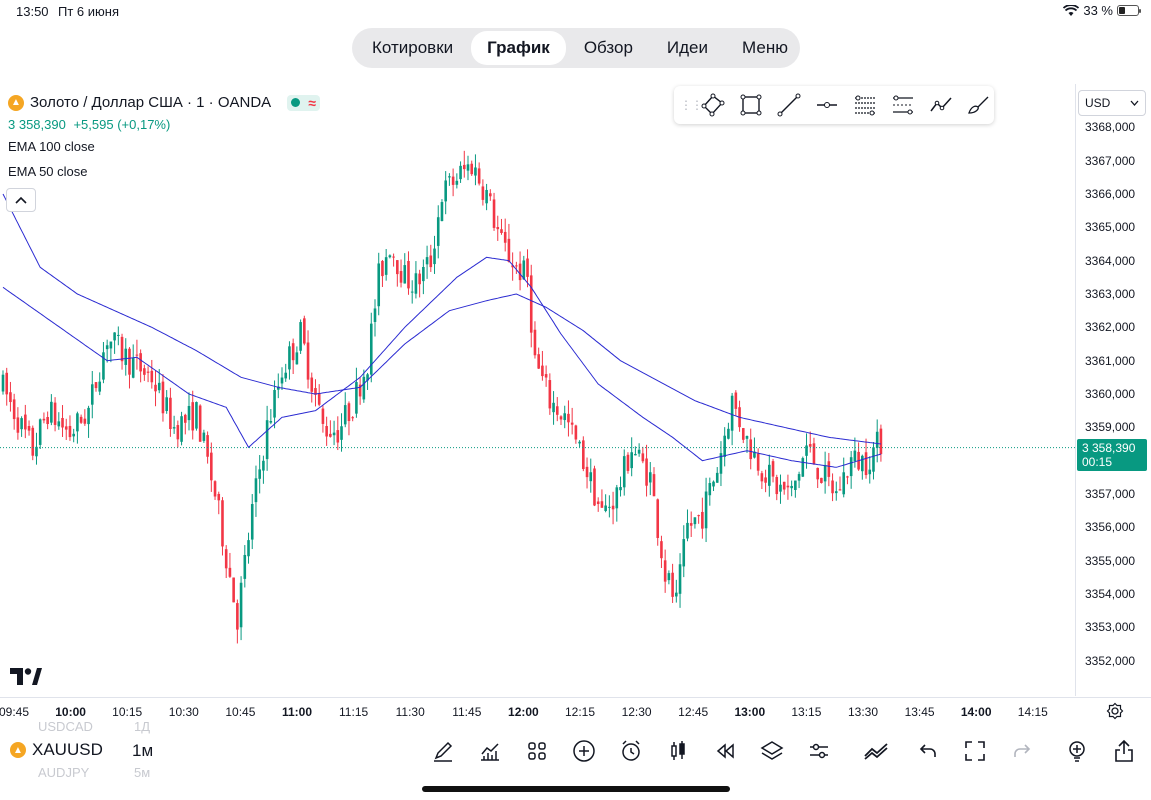 Image resolution: width=1151 pixels, height=800 pixels. Describe the element at coordinates (687, 47) in the screenshot. I see `tab-ideas: Идеи` at that location.